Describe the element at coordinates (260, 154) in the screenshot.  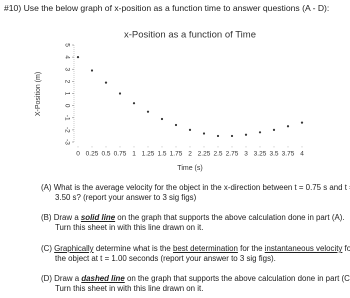
I see `x-tick-label: 3.25` at that location.